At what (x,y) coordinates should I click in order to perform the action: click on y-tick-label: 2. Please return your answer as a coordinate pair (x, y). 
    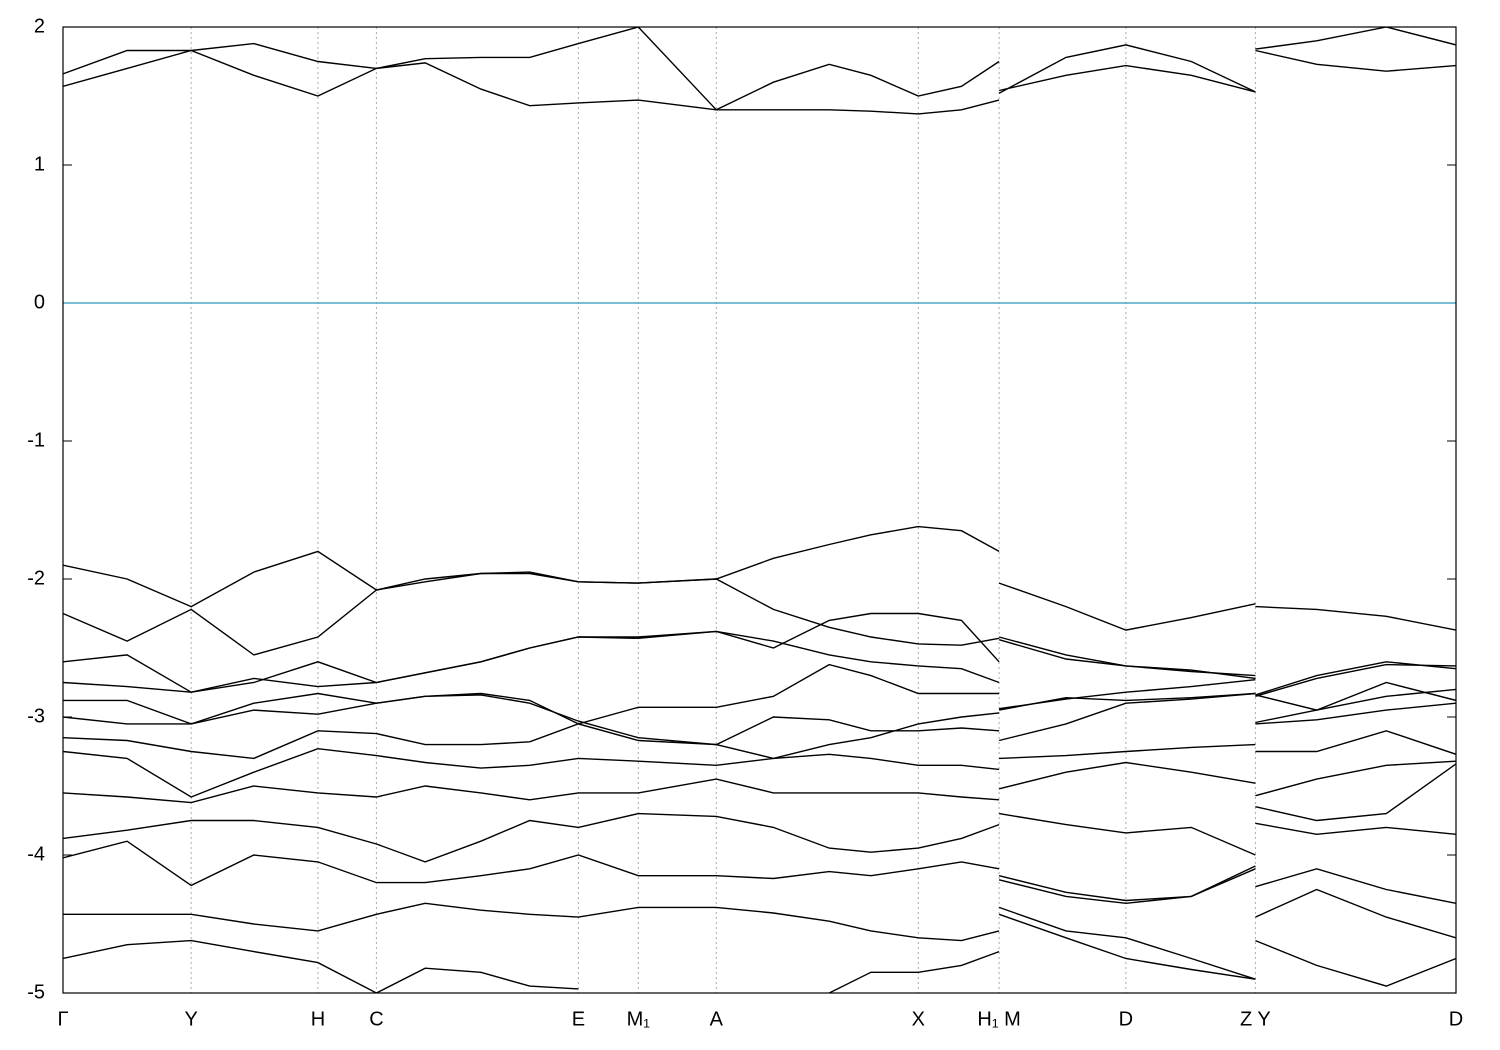
    Looking at the image, I should click on (39, 26).